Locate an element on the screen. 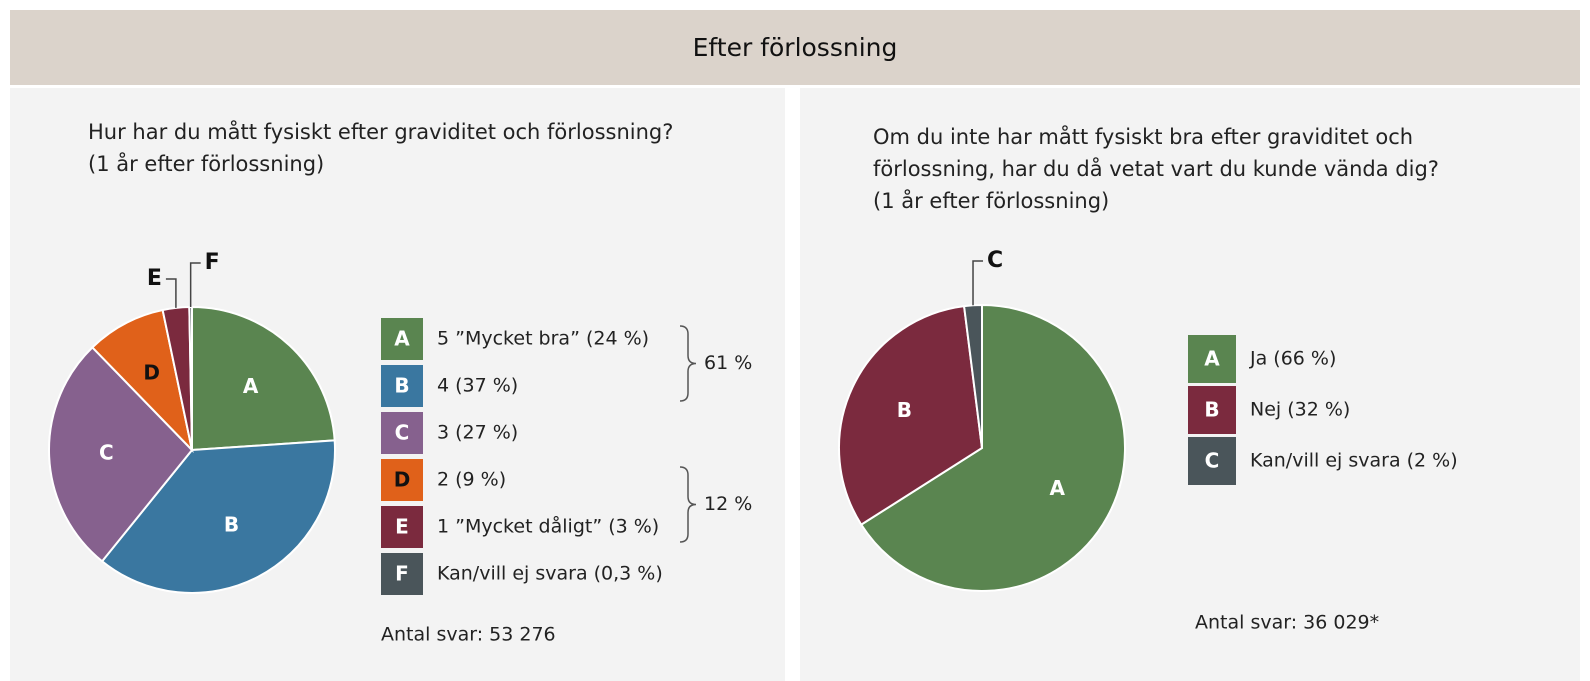 The image size is (1590, 681). legend-label: 4 (37 %) is located at coordinates (477, 386).